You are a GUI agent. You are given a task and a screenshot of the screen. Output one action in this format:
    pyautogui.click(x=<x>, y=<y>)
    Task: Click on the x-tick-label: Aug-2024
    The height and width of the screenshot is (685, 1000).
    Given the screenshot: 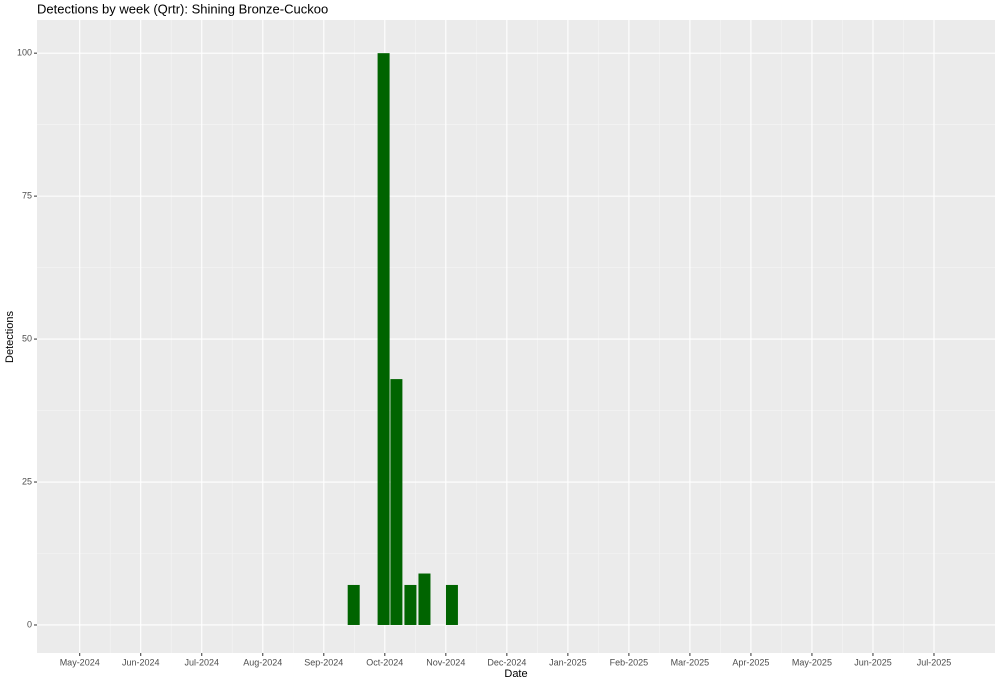 What is the action you would take?
    pyautogui.click(x=262, y=662)
    